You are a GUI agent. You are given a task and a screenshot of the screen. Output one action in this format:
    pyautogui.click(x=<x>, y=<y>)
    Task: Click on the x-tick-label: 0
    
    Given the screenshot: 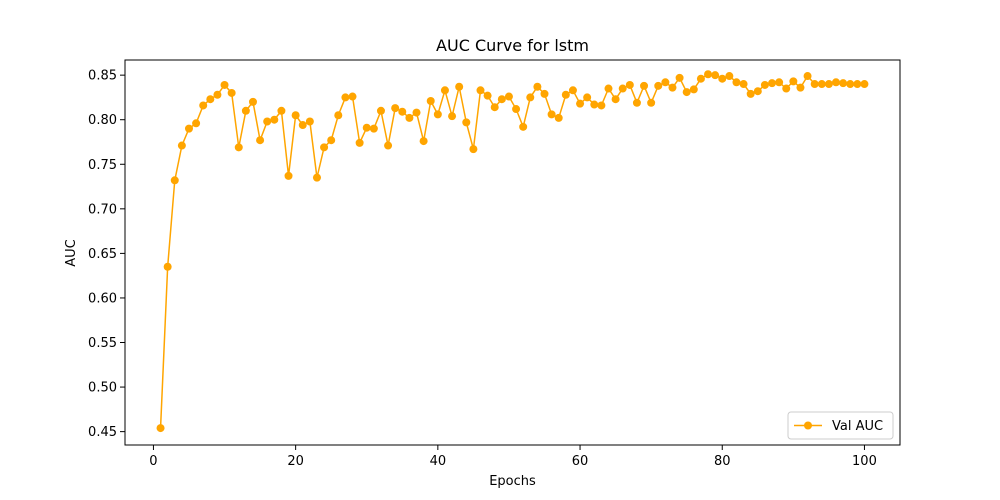 What is the action you would take?
    pyautogui.click(x=153, y=461)
    